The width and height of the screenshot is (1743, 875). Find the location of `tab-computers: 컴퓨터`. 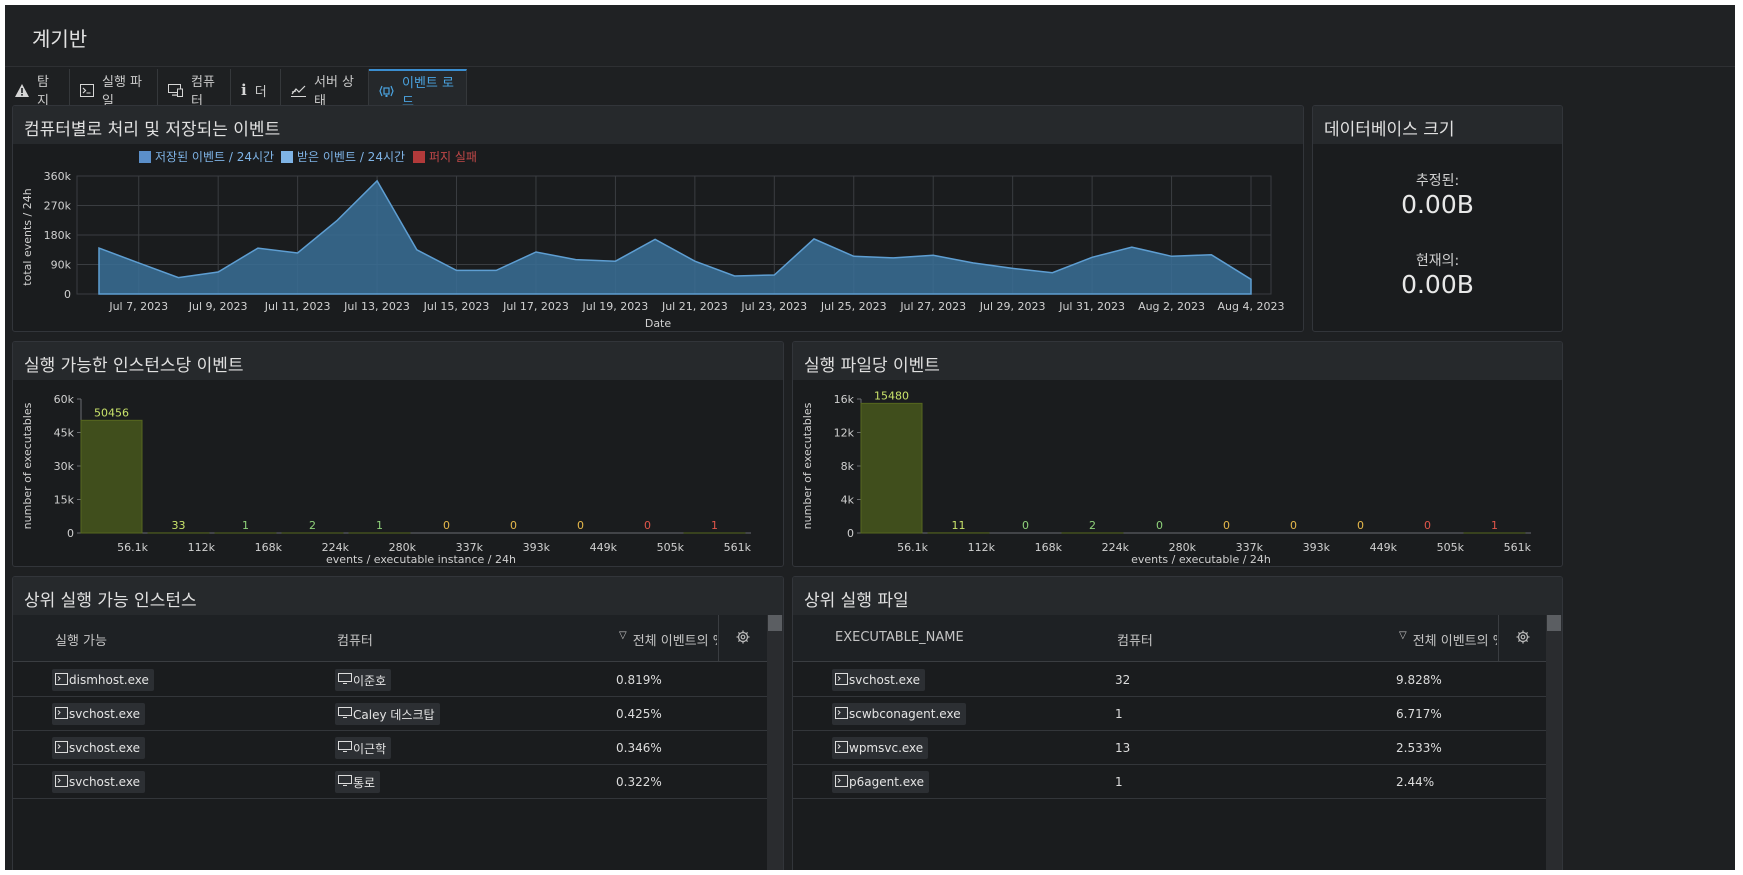

tab-computers: 컴퓨터 is located at coordinates (194, 90).